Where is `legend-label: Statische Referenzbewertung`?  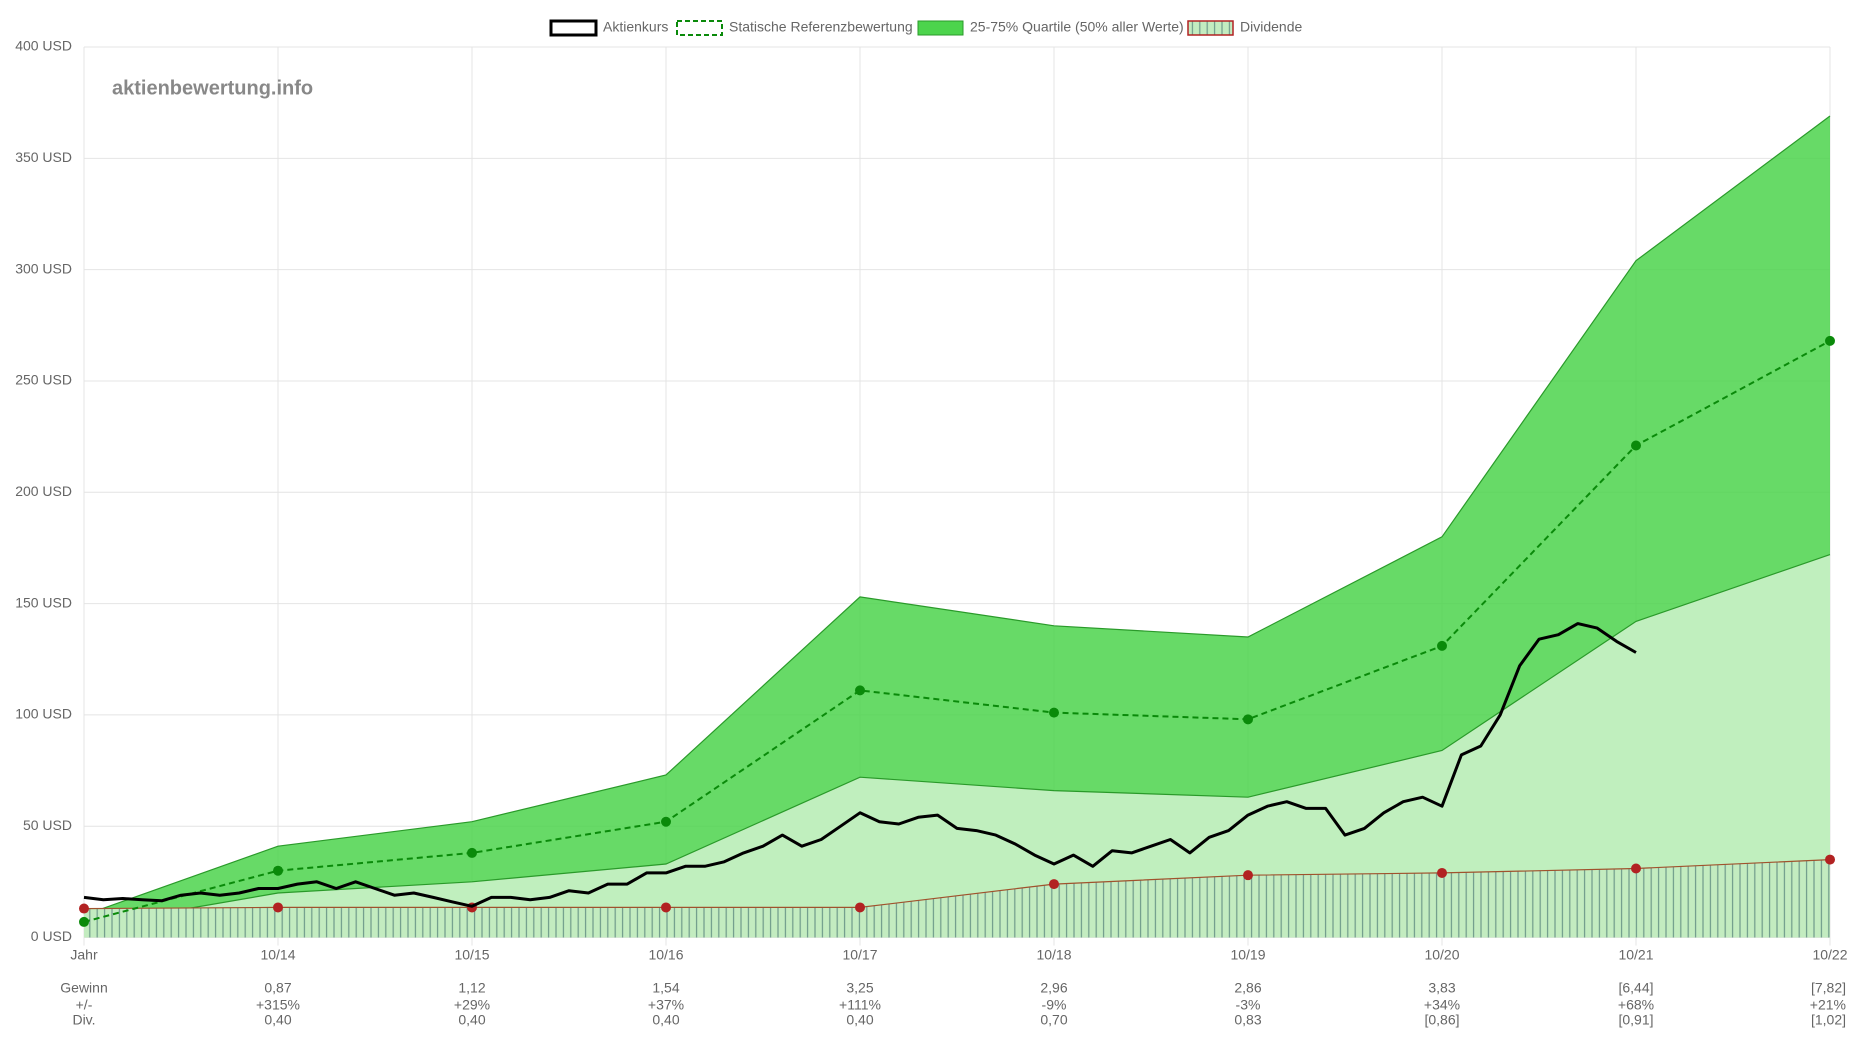 legend-label: Statische Referenzbewertung is located at coordinates (821, 27).